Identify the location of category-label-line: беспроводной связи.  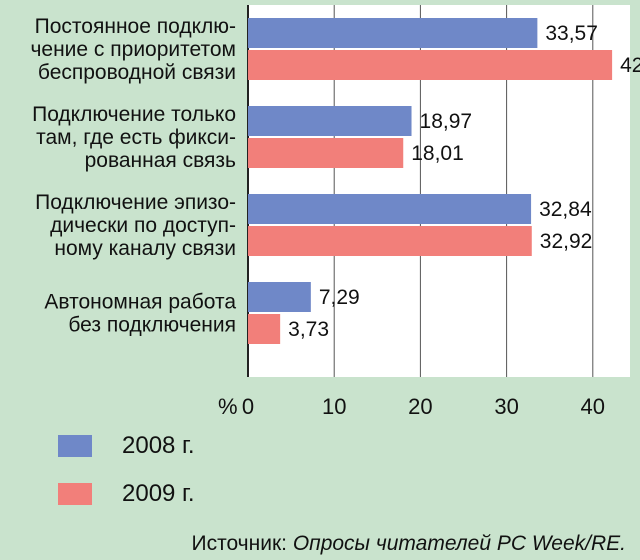
(137, 72).